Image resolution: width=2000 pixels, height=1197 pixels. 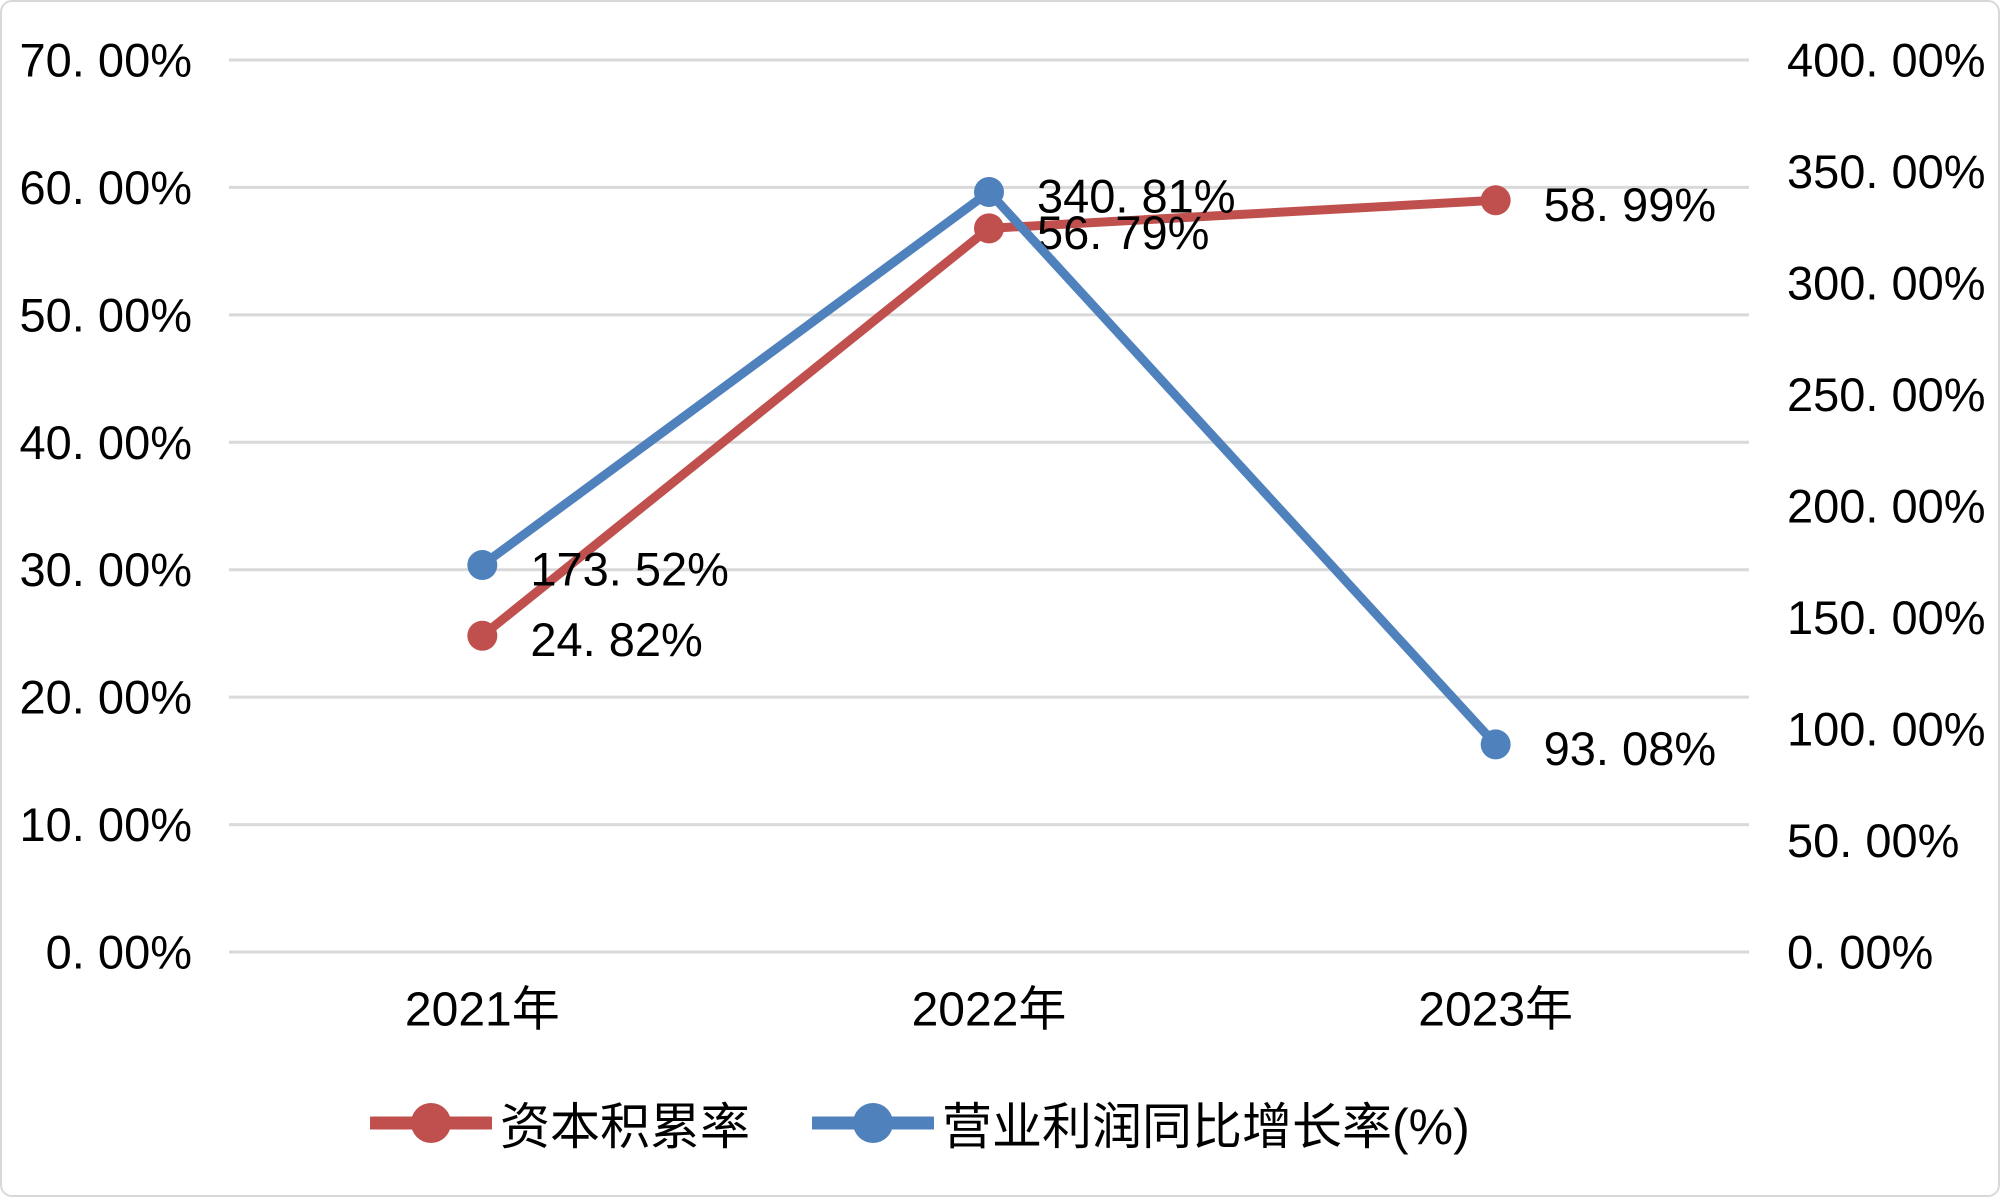 I want to click on x-axis-category-label: 2021年, so click(x=482, y=1010).